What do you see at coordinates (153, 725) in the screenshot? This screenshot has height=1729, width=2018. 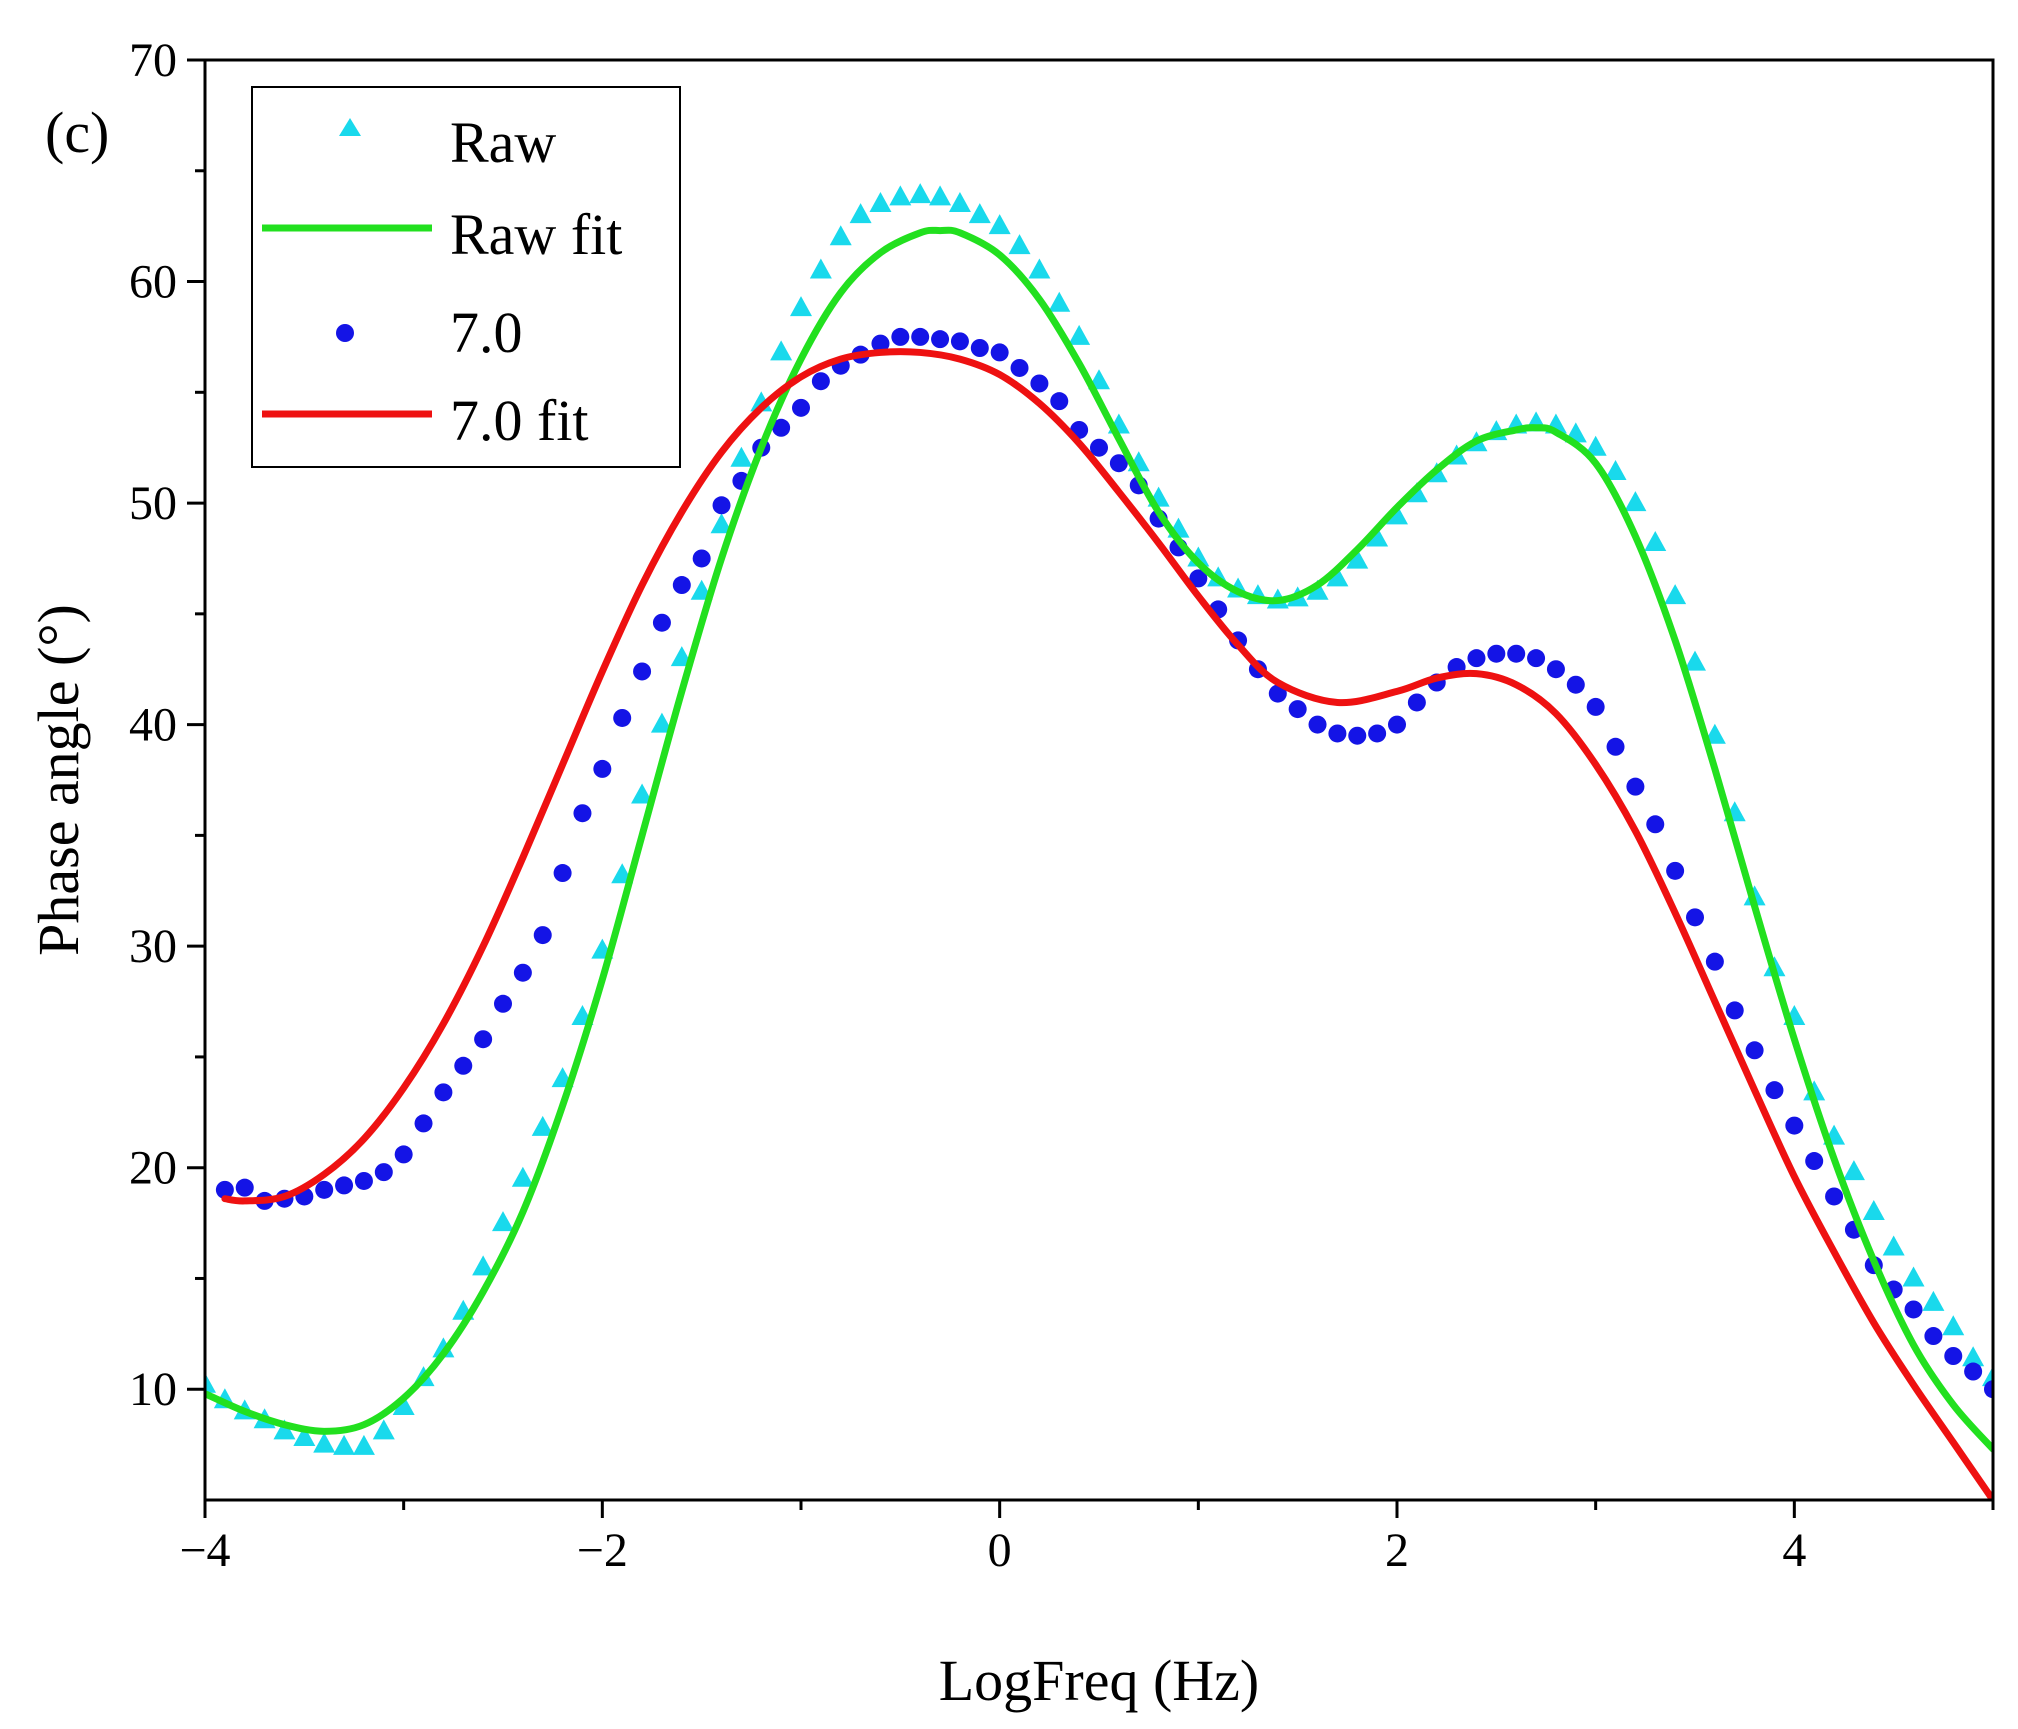 I see `y-tick-label: 40` at bounding box center [153, 725].